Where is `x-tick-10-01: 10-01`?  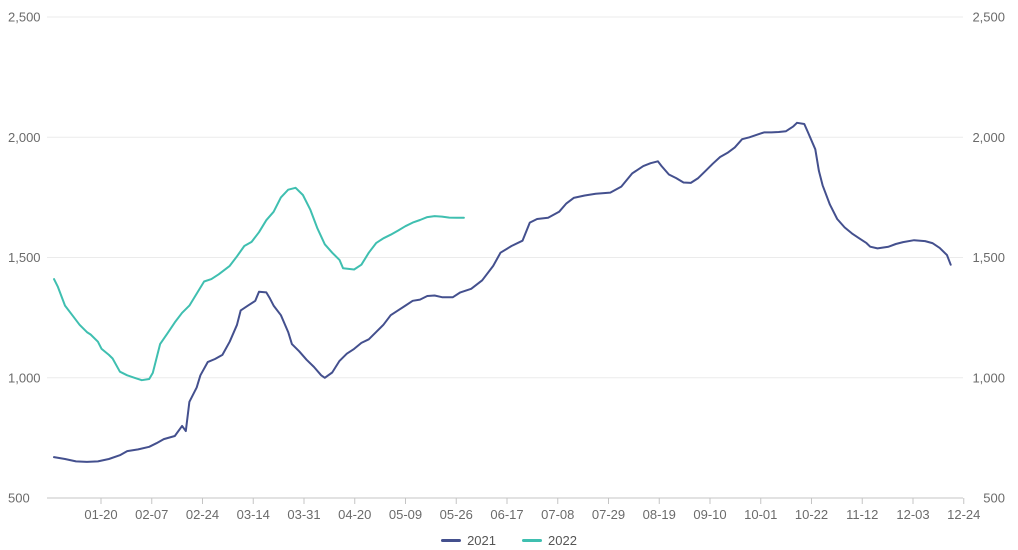 x-tick-10-01: 10-01 is located at coordinates (760, 514).